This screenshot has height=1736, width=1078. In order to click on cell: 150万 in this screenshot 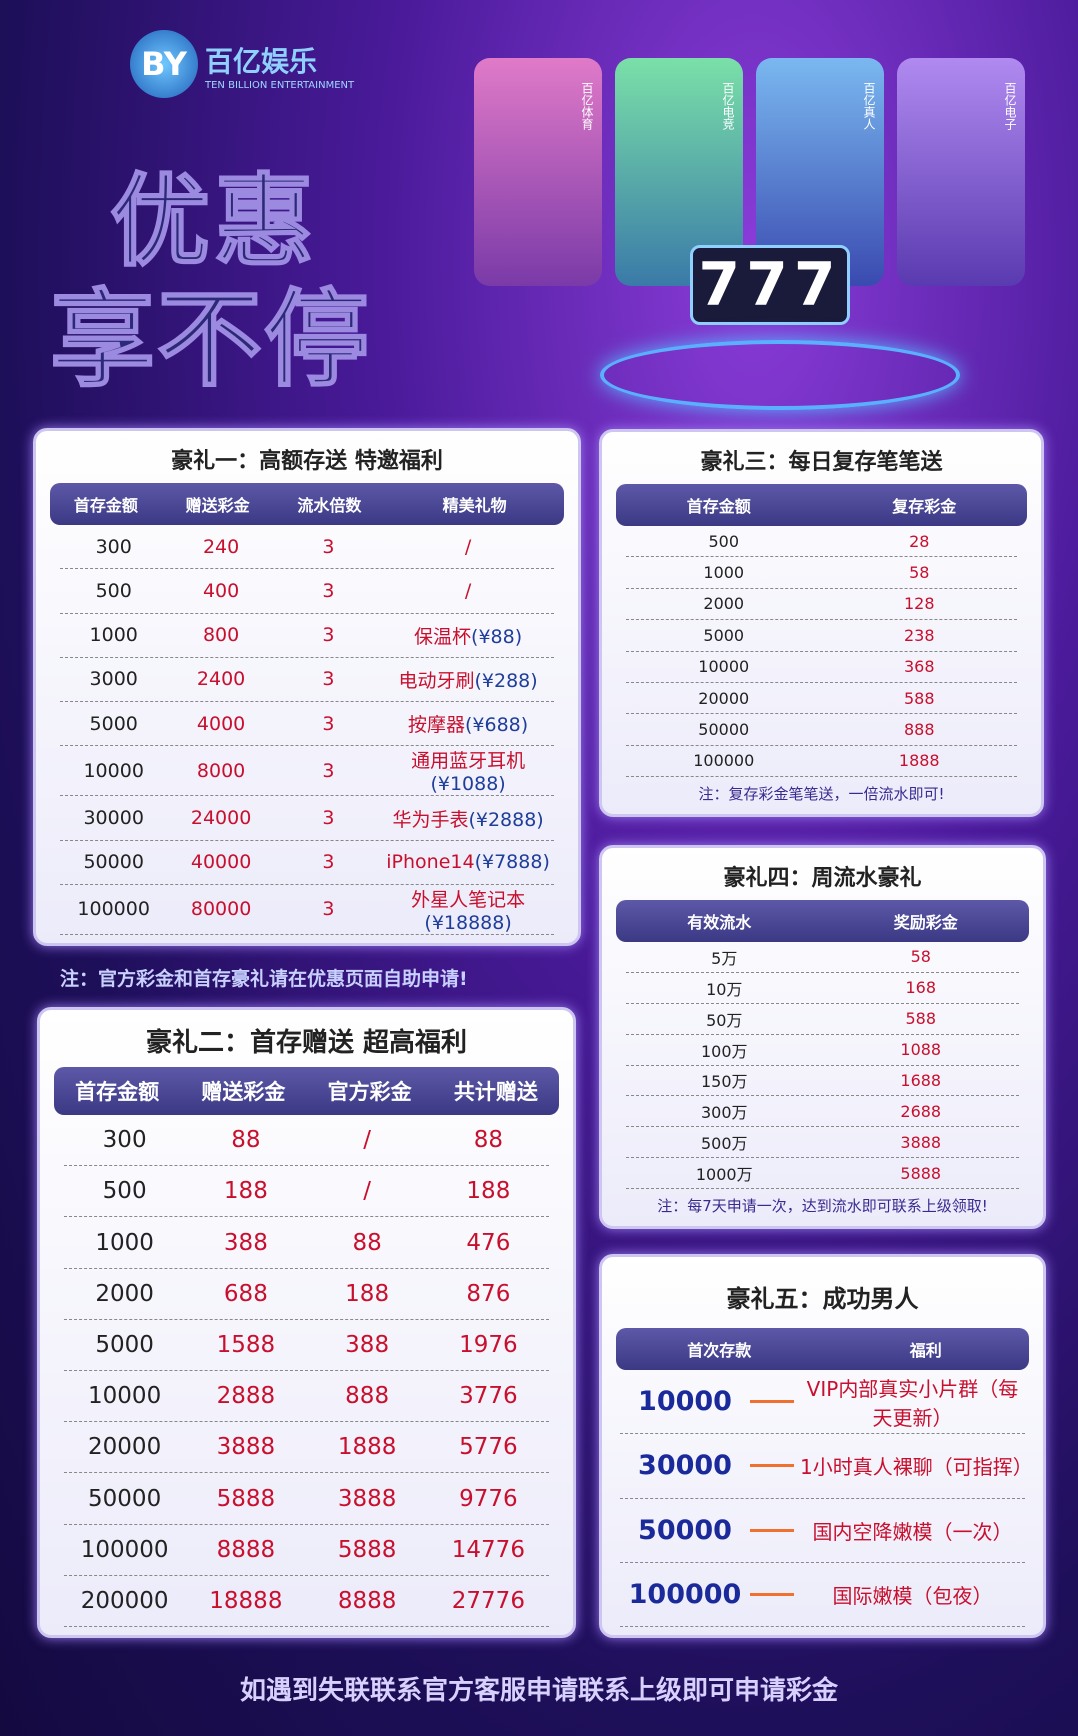, I will do `click(724, 1082)`.